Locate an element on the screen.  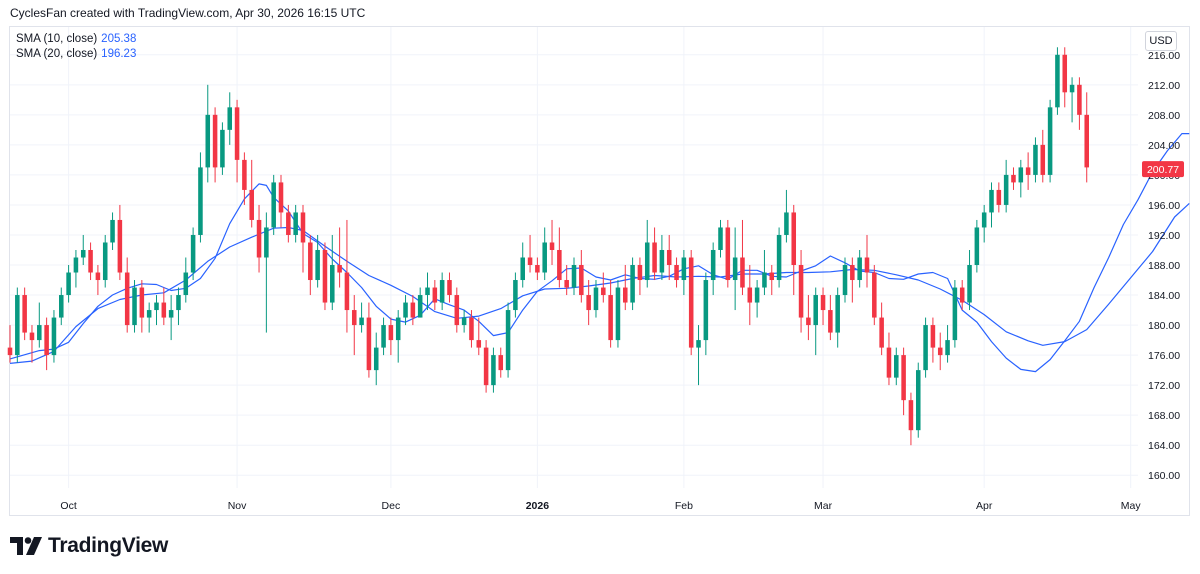
tradingview-logo: TradingView is located at coordinates (89, 546).